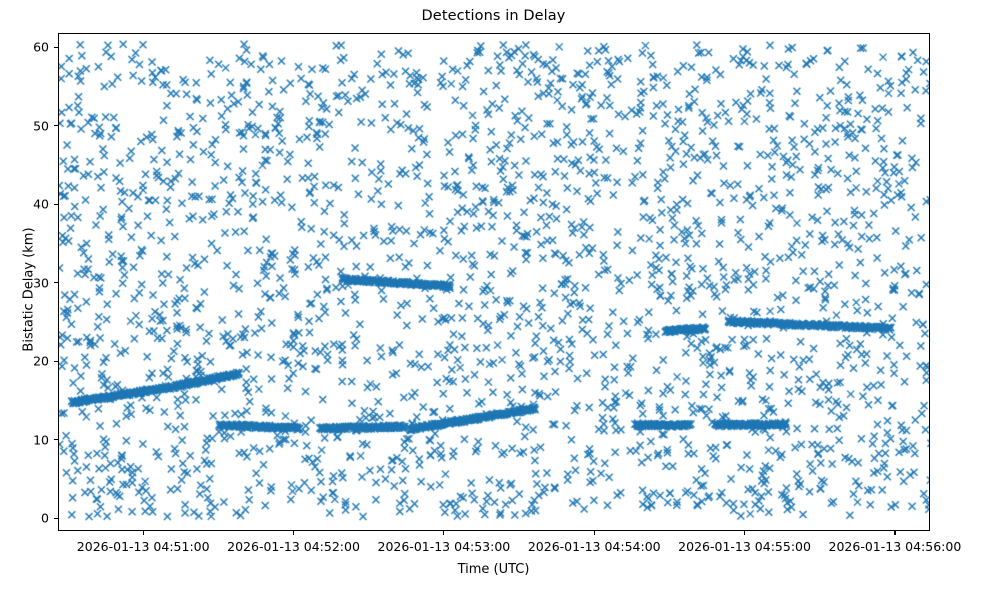  What do you see at coordinates (45, 518) in the screenshot?
I see `y-tick-label: 0` at bounding box center [45, 518].